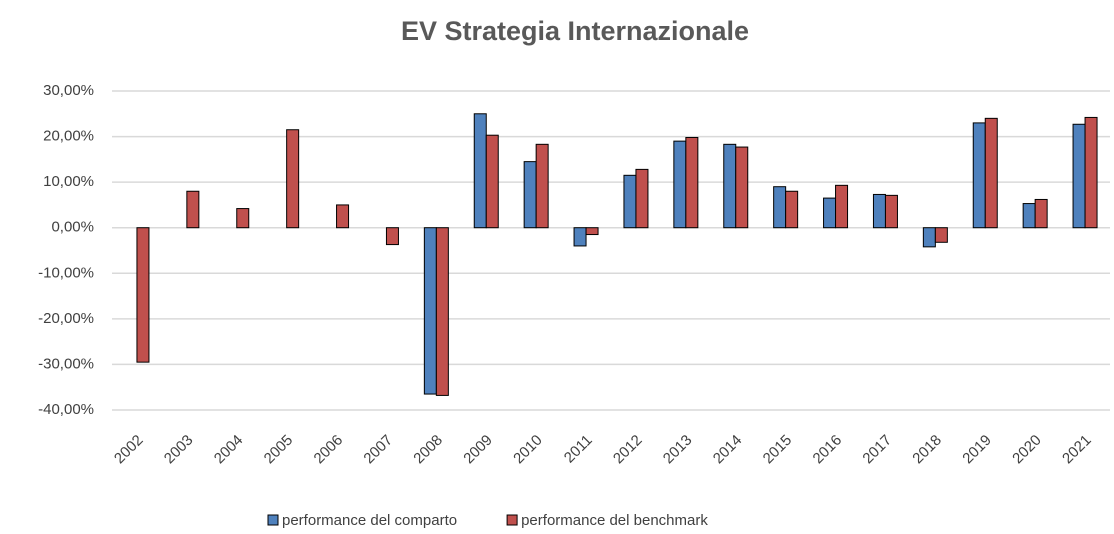 Image resolution: width=1114 pixels, height=534 pixels. I want to click on y-tick-label: 20,00%, so click(68, 136).